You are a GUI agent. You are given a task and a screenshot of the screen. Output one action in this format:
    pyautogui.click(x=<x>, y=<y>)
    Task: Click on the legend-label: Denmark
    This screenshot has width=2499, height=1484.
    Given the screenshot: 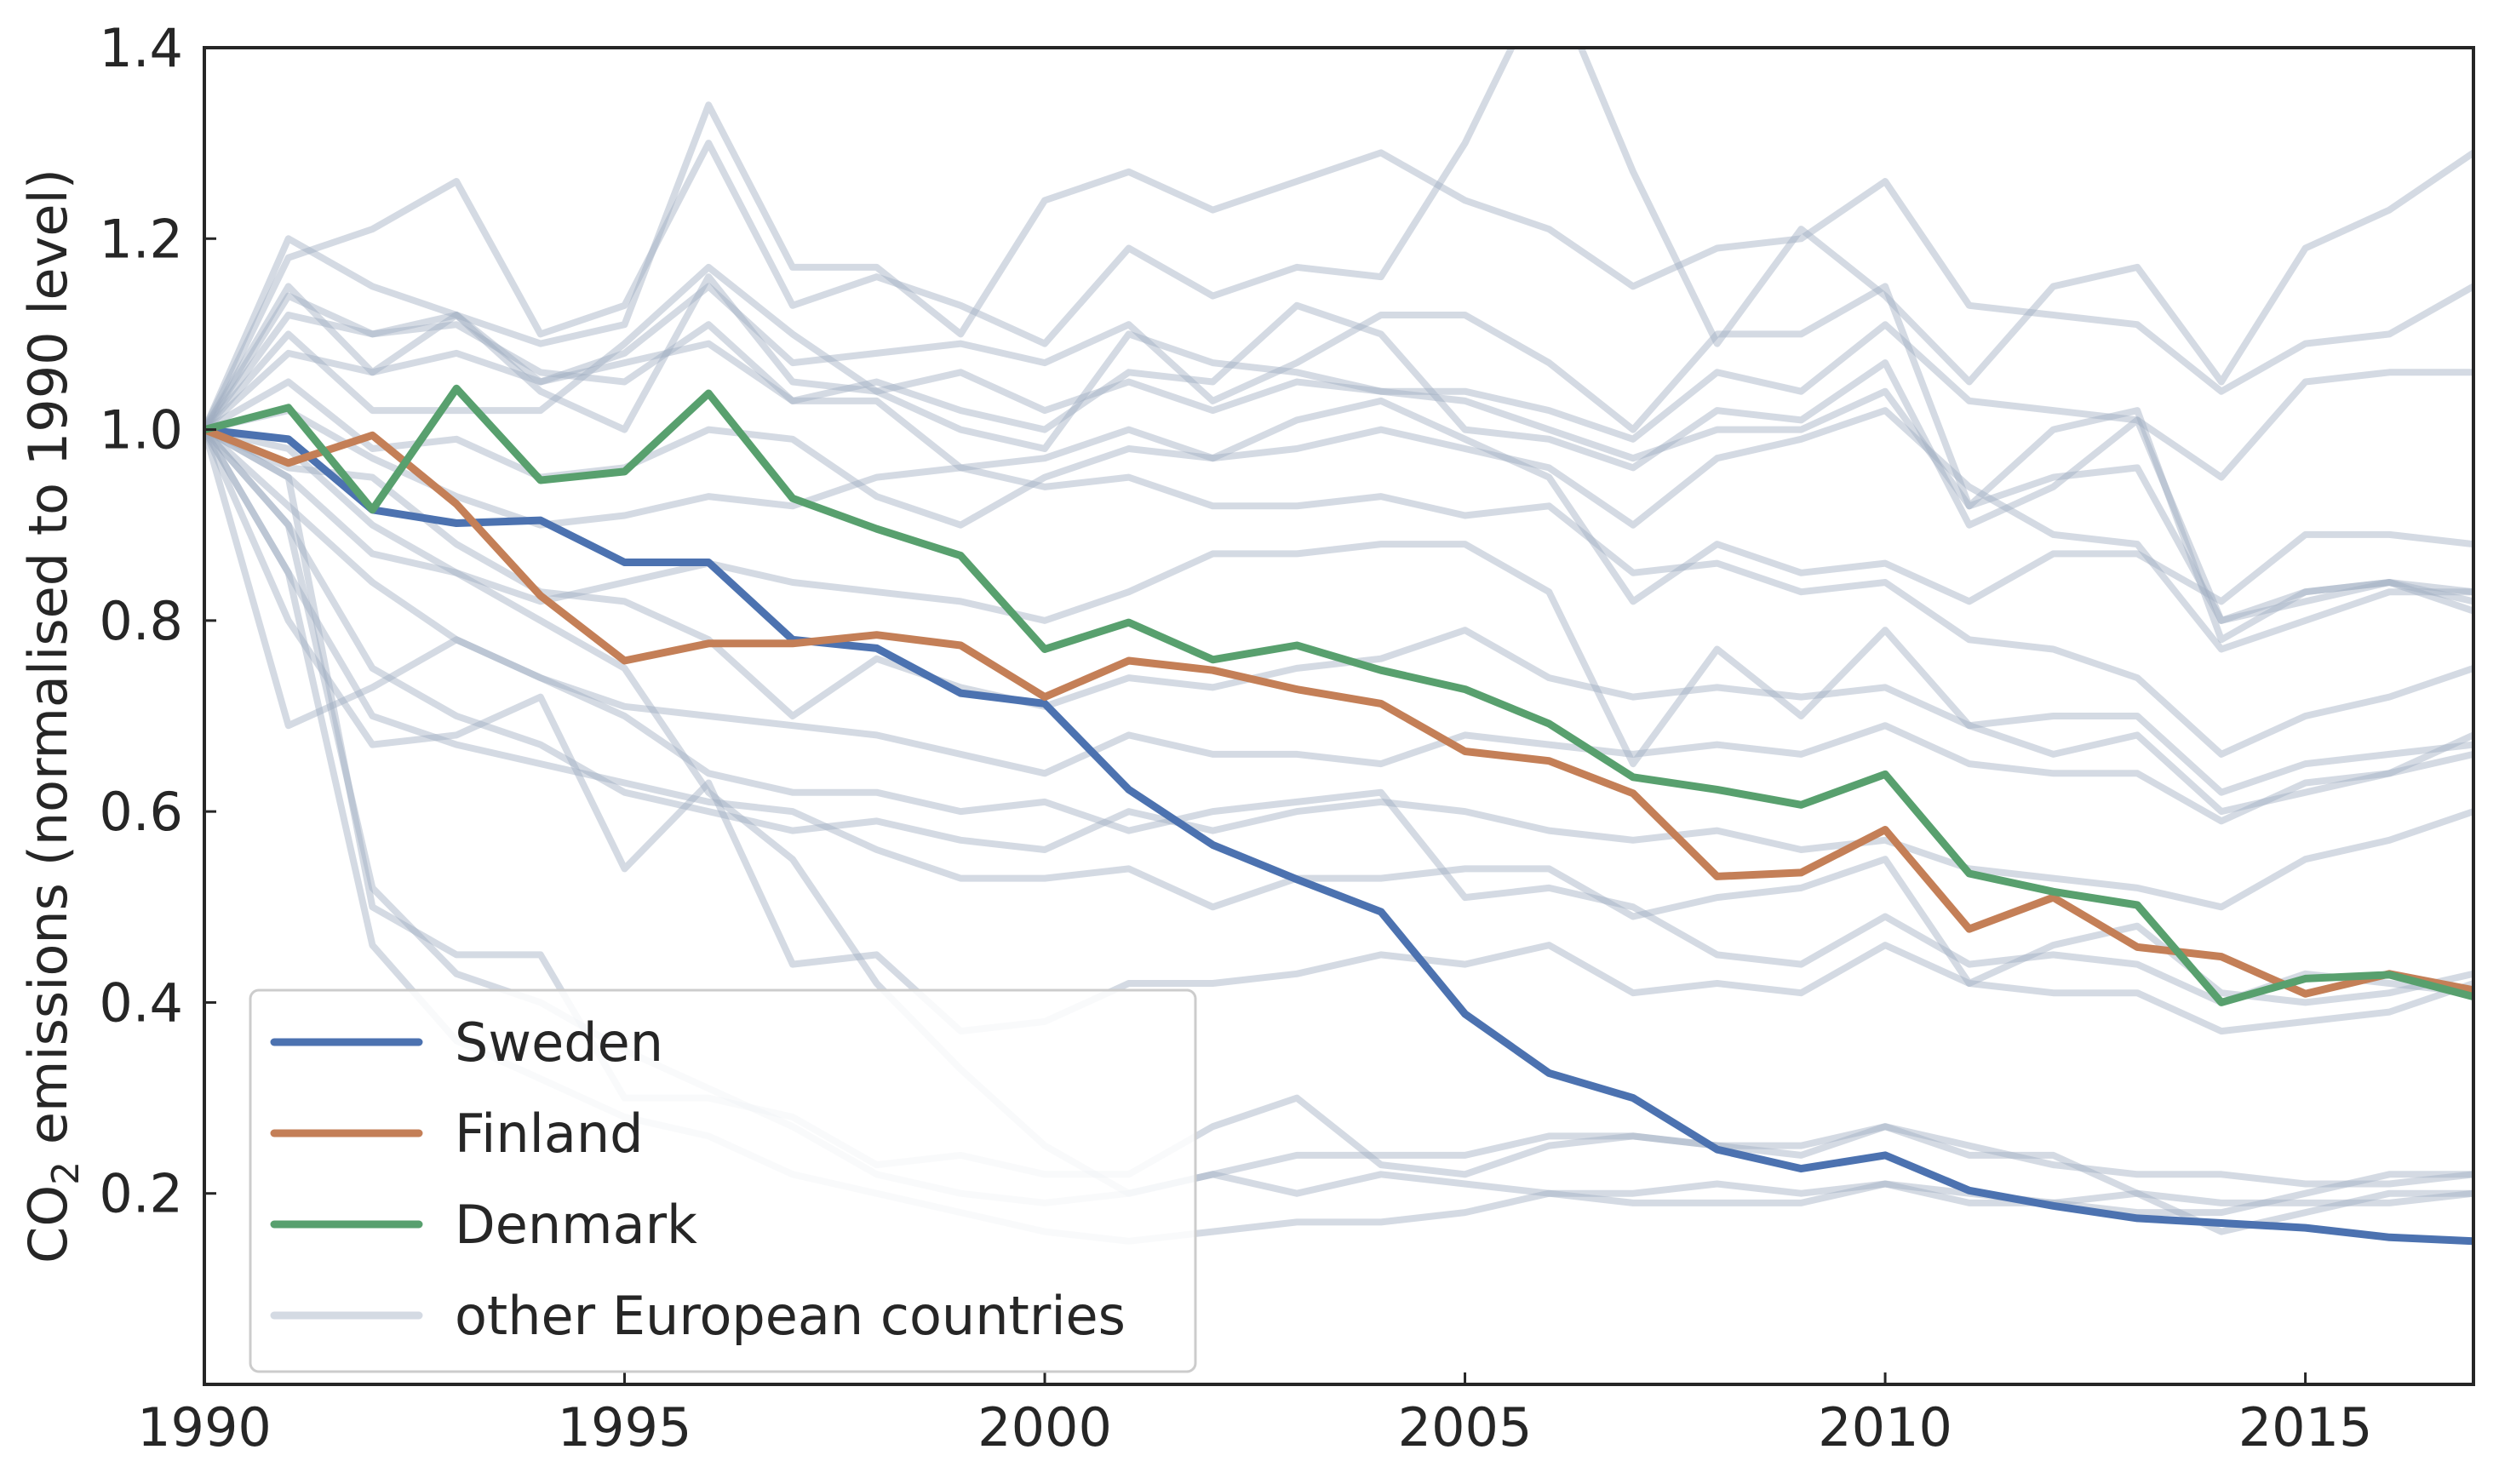 What is the action you would take?
    pyautogui.click(x=576, y=1225)
    